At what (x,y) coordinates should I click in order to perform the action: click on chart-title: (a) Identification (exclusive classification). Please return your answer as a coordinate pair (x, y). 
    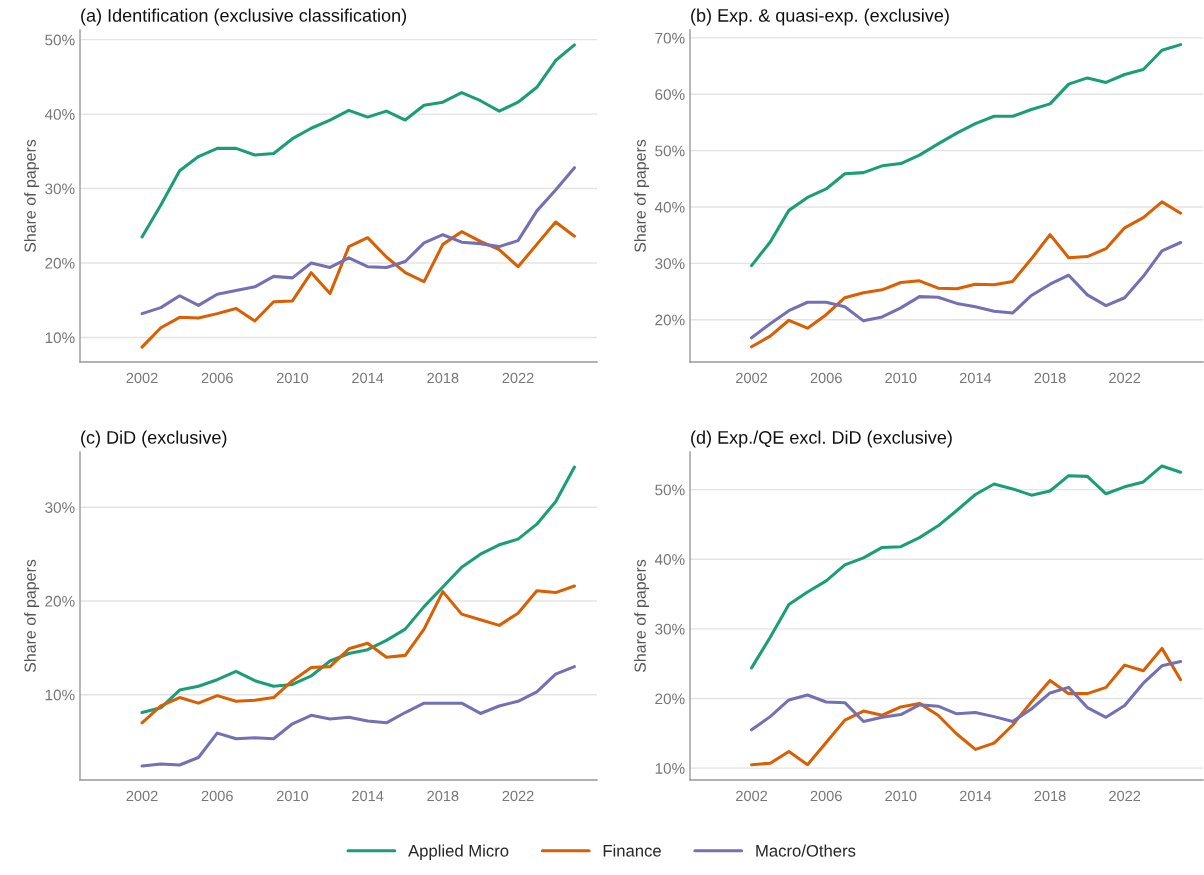
    Looking at the image, I should click on (244, 17).